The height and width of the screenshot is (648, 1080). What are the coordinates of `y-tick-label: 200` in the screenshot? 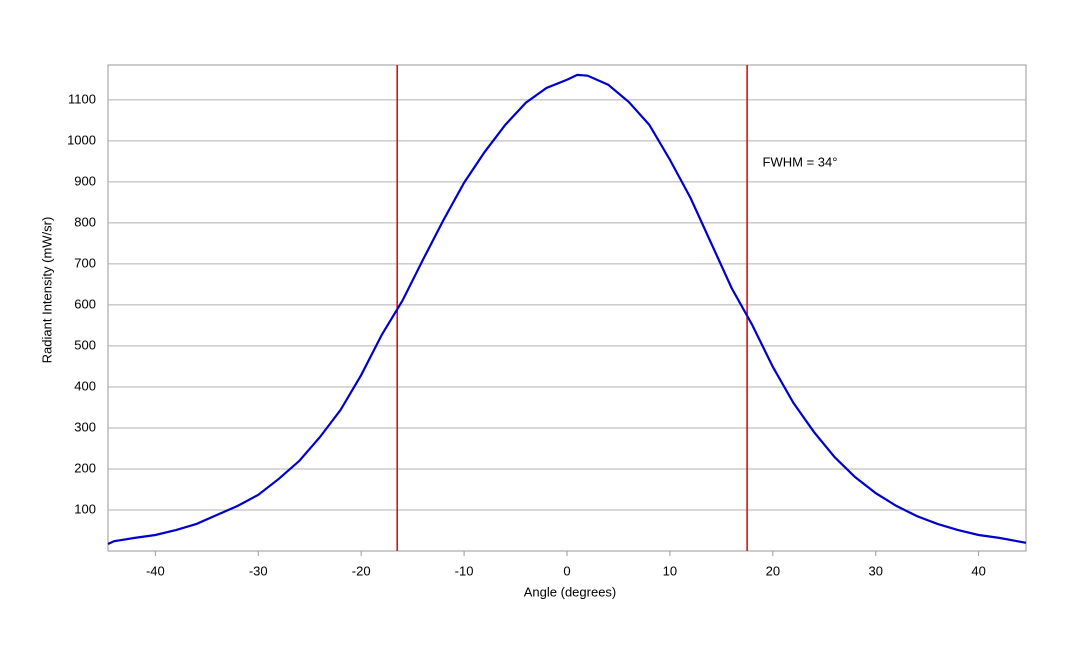 It's located at (85, 467).